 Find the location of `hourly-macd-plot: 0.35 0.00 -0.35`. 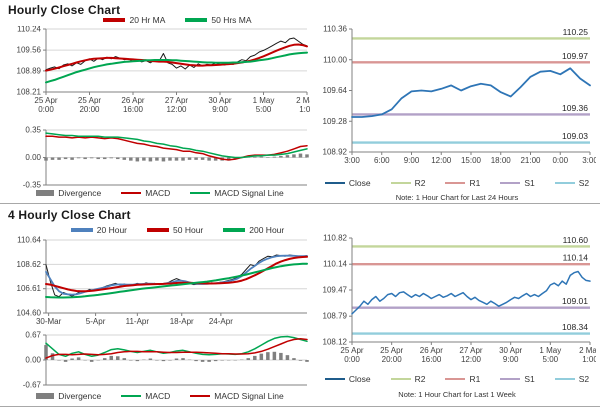

hourly-macd-plot: 0.35 0.00 -0.35 is located at coordinates (160, 157).